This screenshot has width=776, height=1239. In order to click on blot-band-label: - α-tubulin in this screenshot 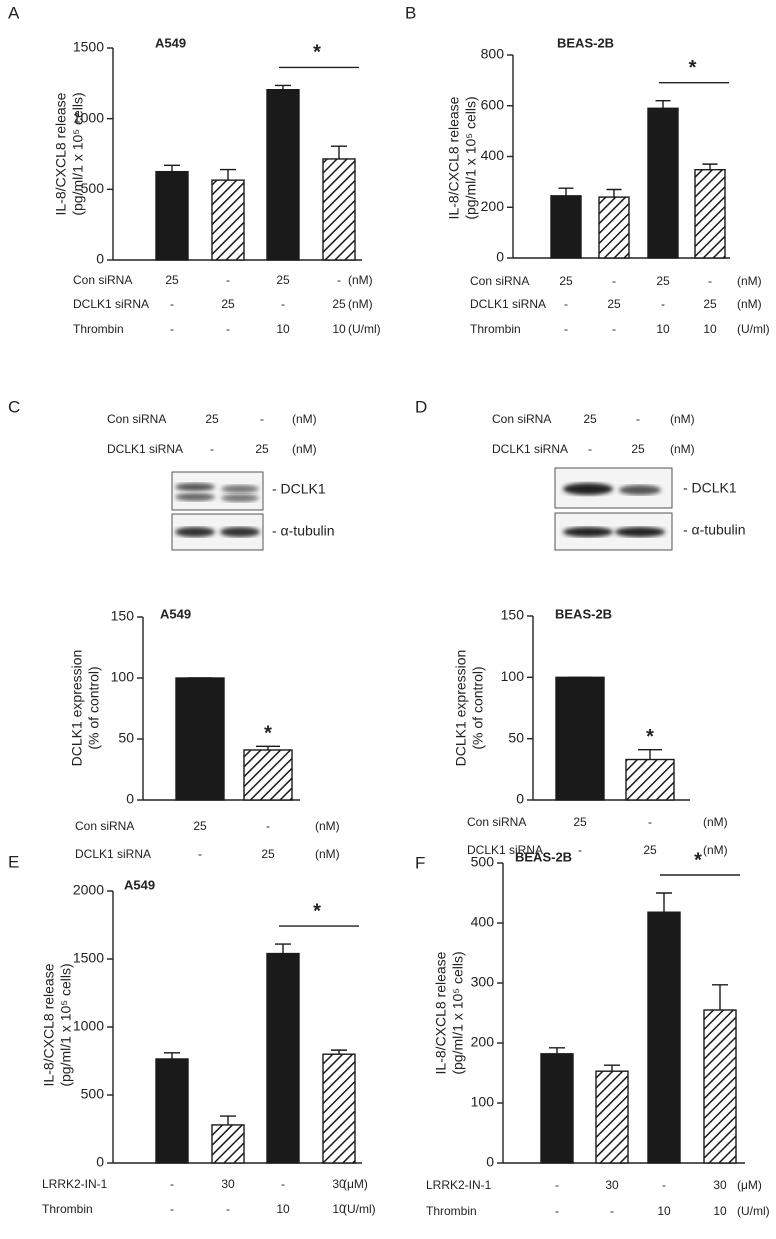, I will do `click(303, 531)`.